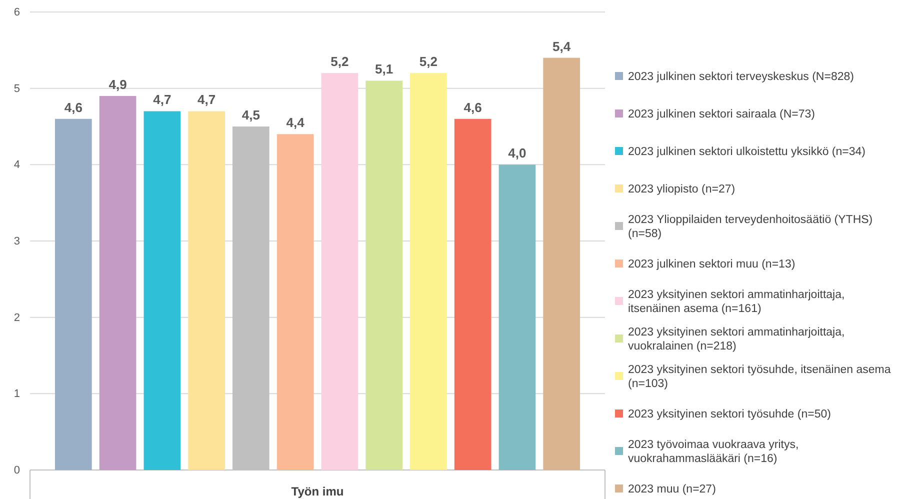 The height and width of the screenshot is (499, 913). I want to click on data-label: 5,1, so click(384, 69).